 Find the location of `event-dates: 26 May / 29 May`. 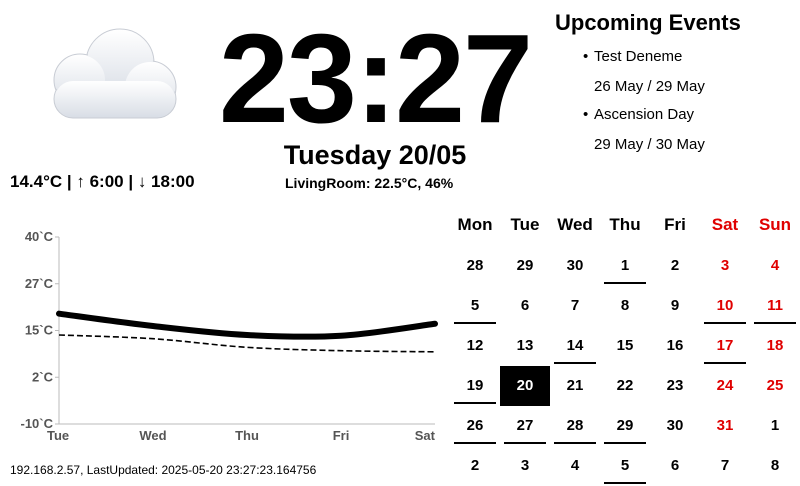

event-dates: 26 May / 29 May is located at coordinates (649, 86).